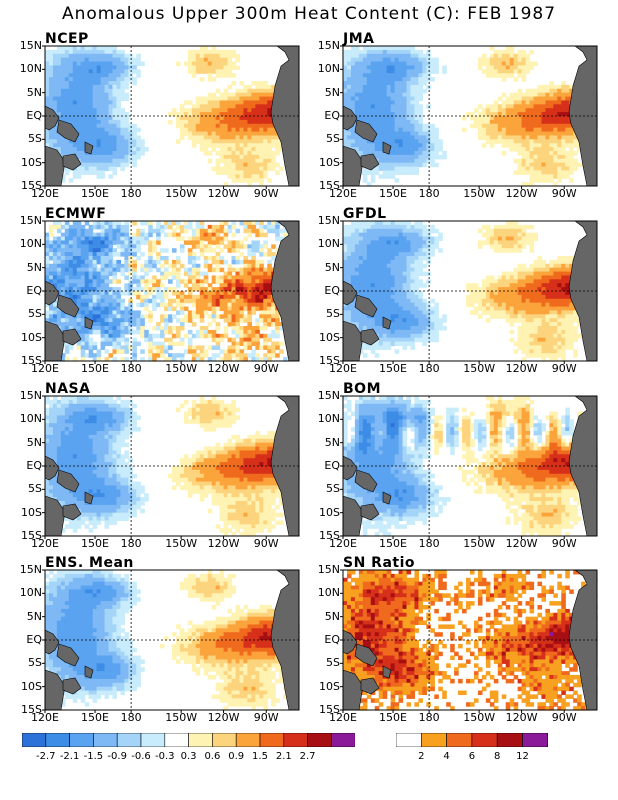 This screenshot has height=800, width=618. What do you see at coordinates (359, 39) in the screenshot?
I see `panel-title: JMA` at bounding box center [359, 39].